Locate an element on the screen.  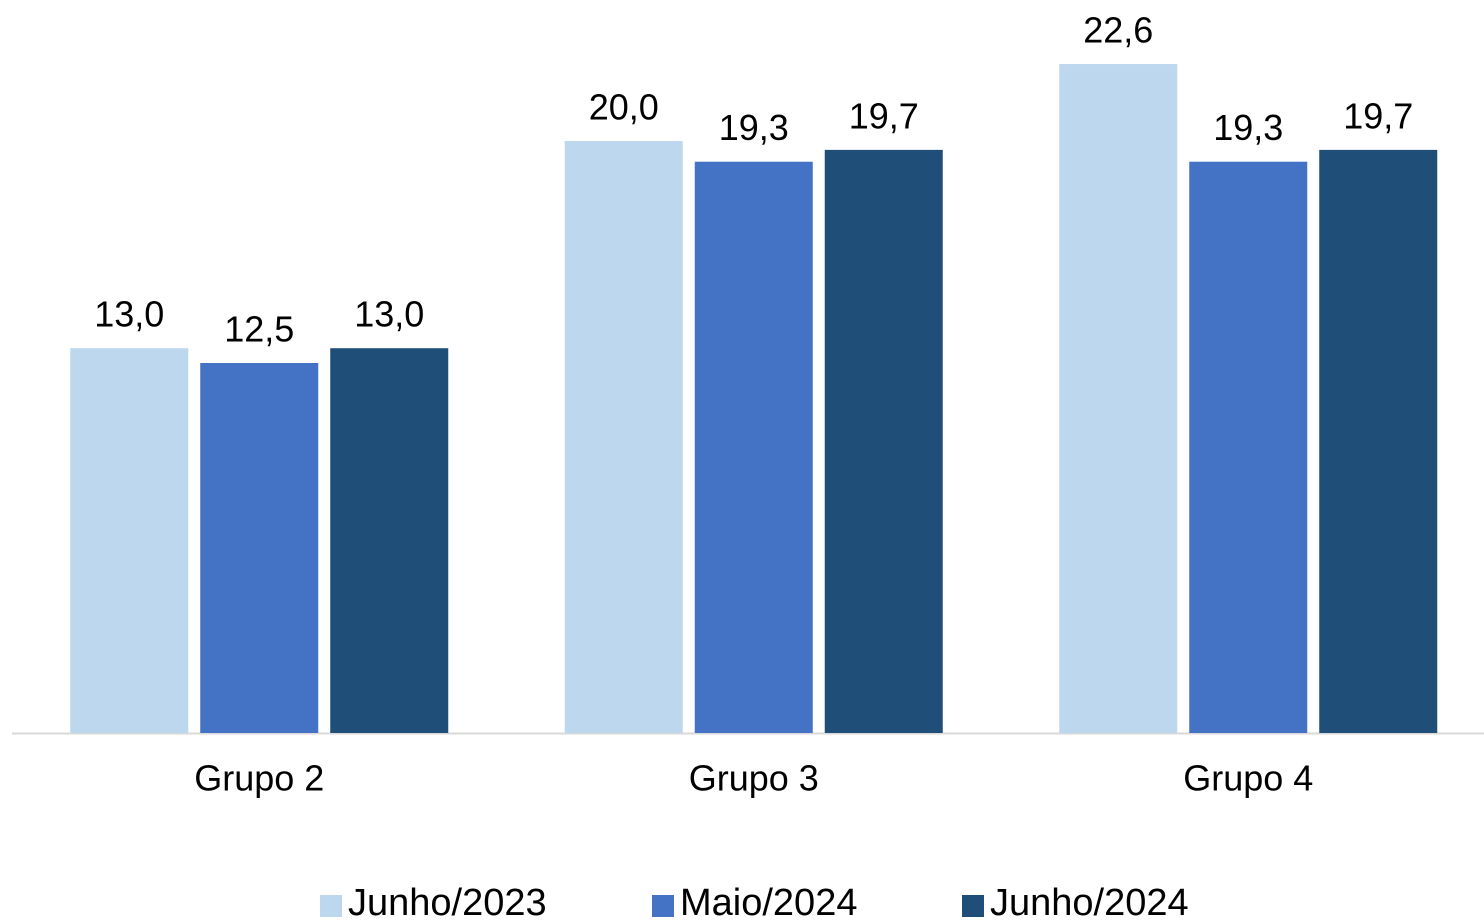
x-tick-label: Grupo 3 is located at coordinates (754, 778).